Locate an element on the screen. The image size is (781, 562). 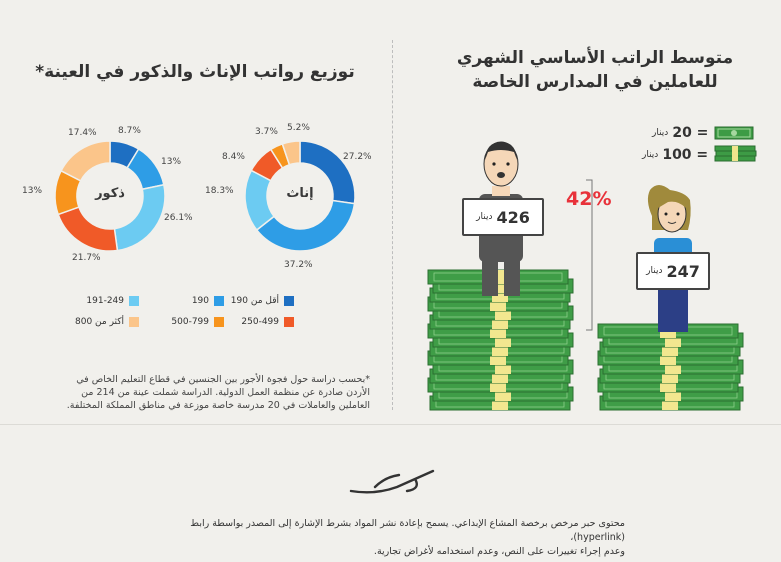
male-salary-unit: دينار is located at coordinates (484, 217).